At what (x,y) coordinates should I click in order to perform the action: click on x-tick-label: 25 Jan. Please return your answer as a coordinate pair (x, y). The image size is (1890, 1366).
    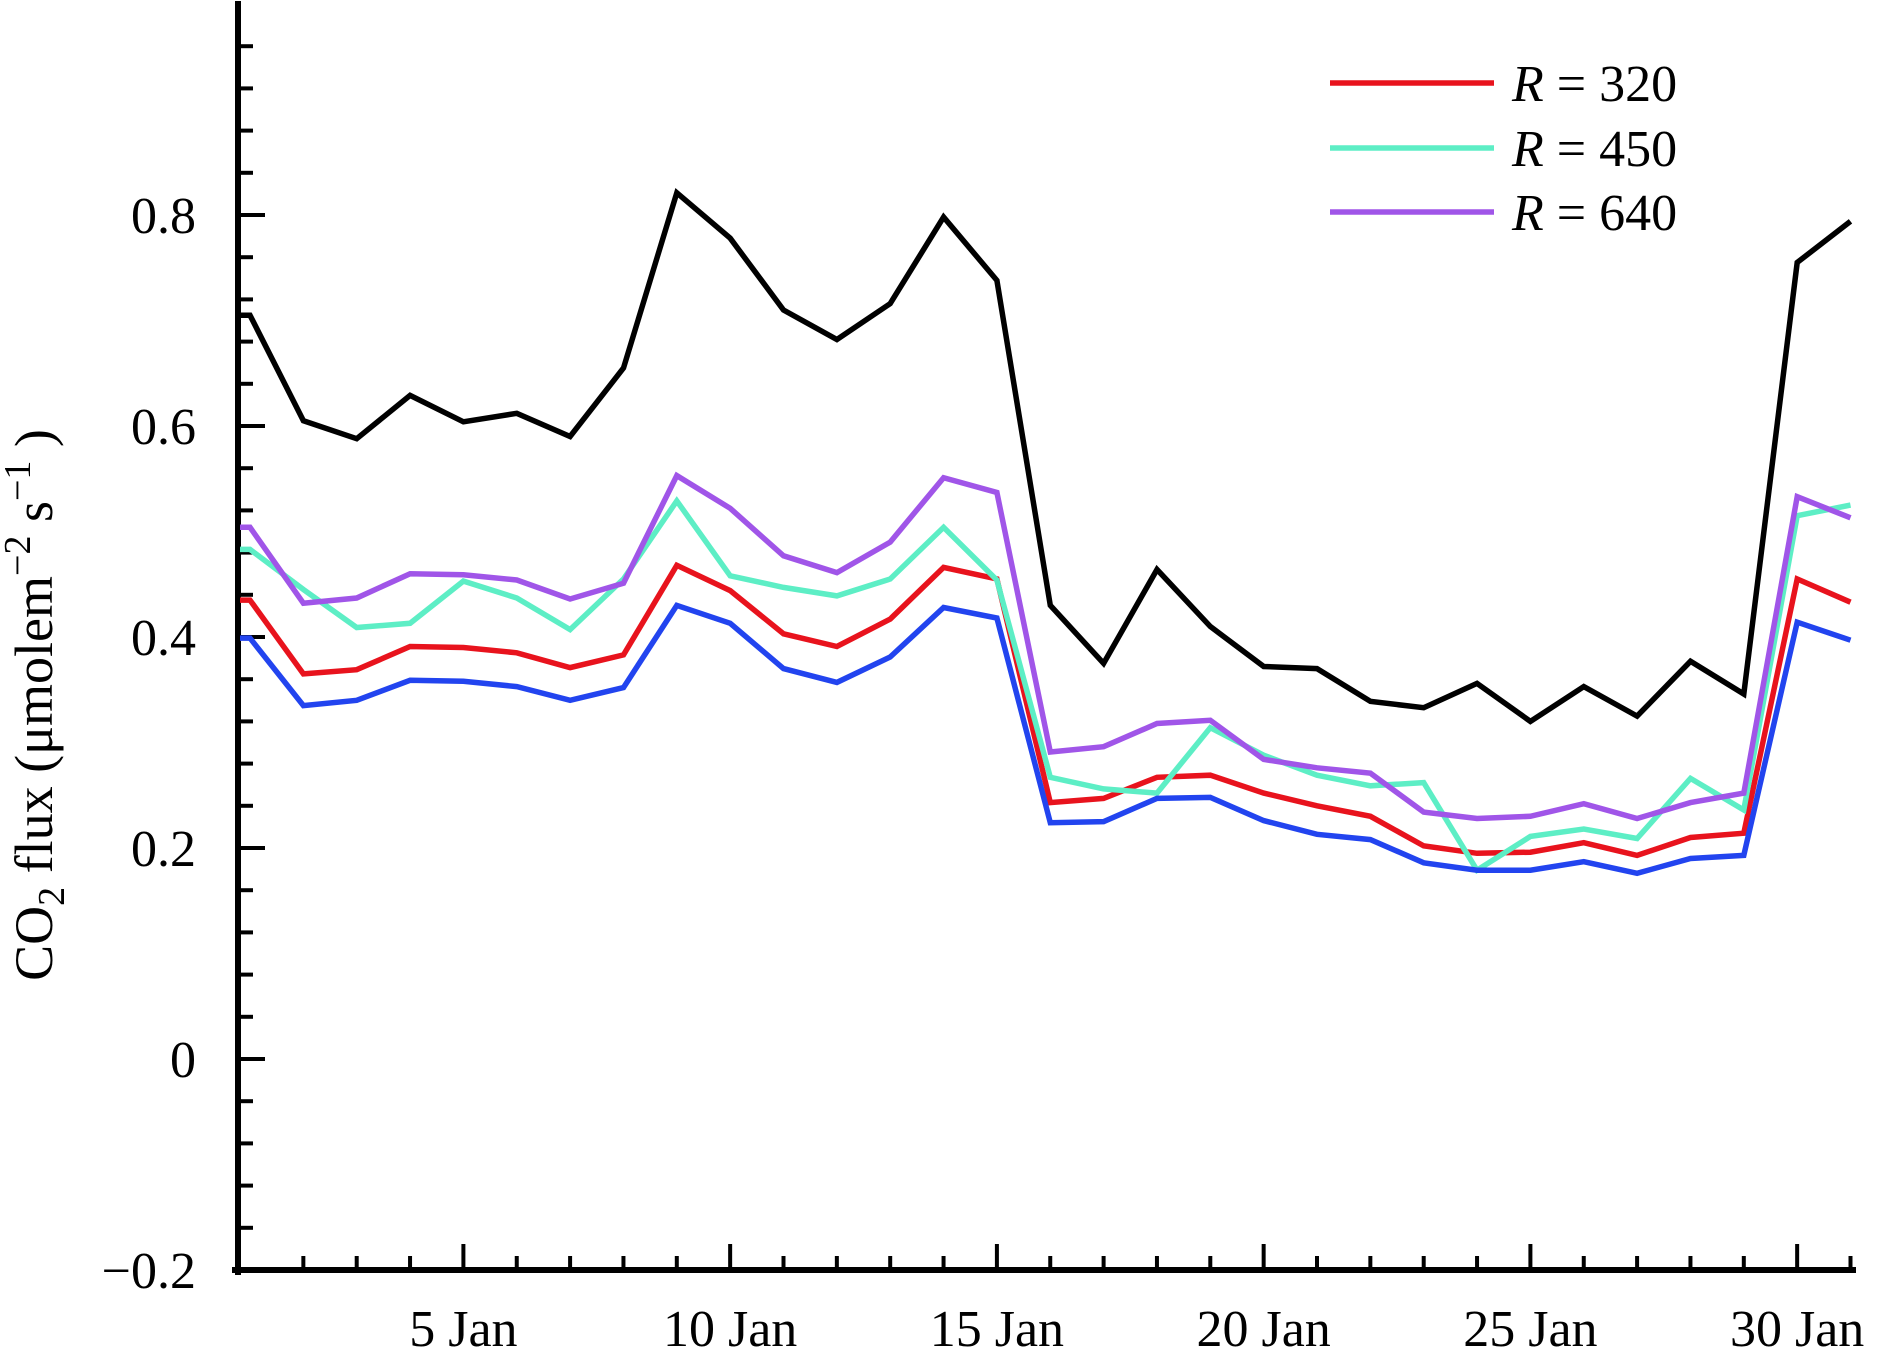
    Looking at the image, I should click on (1530, 1329).